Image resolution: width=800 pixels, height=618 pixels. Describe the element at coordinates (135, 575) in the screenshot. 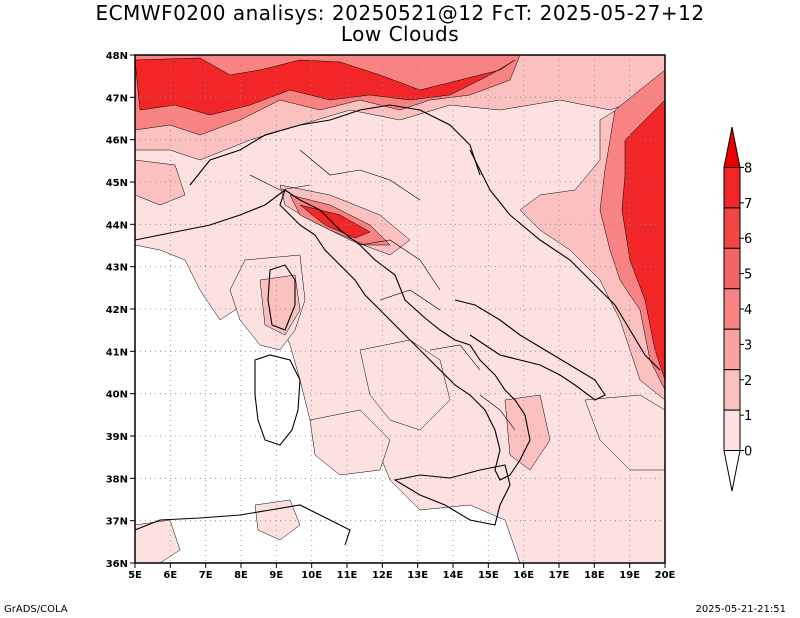

I see `longitude-tick-label: 5E` at that location.